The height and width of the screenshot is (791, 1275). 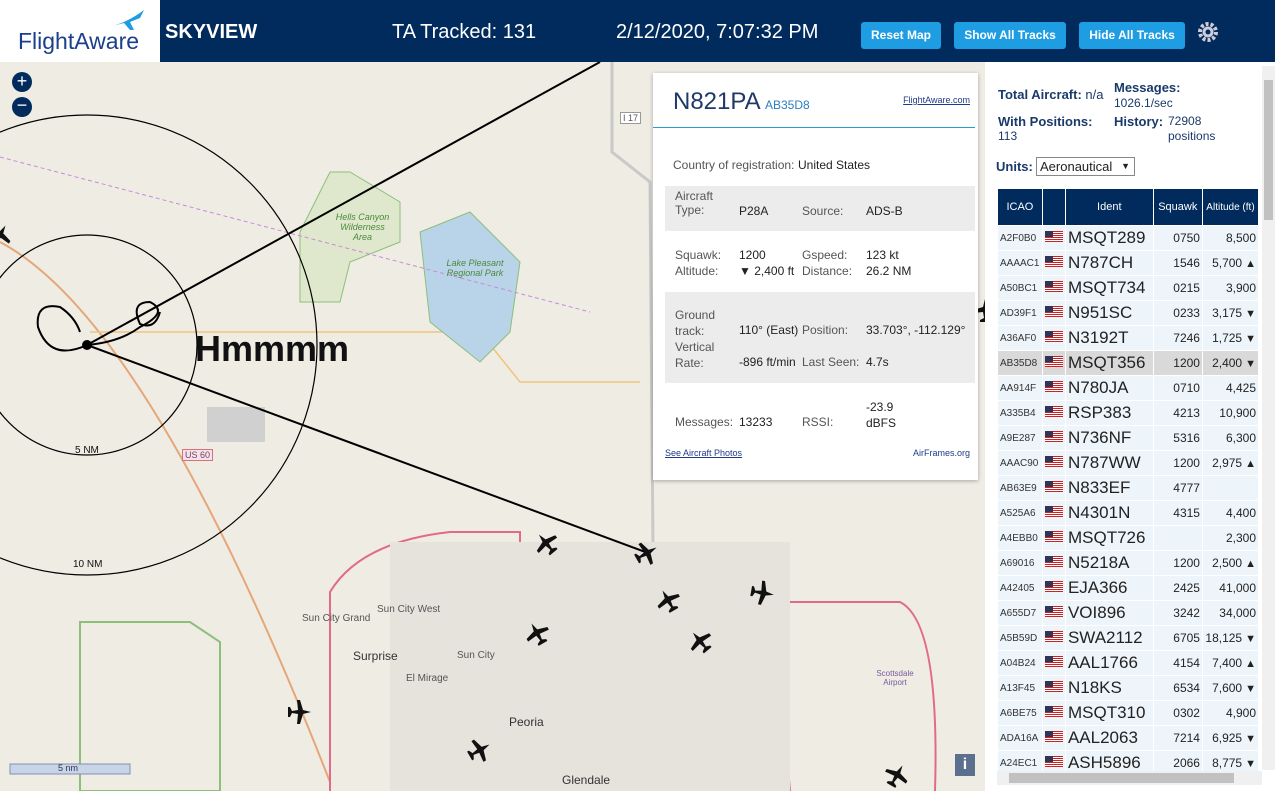 What do you see at coordinates (1240, 238) in the screenshot?
I see `altitude: 8,500` at bounding box center [1240, 238].